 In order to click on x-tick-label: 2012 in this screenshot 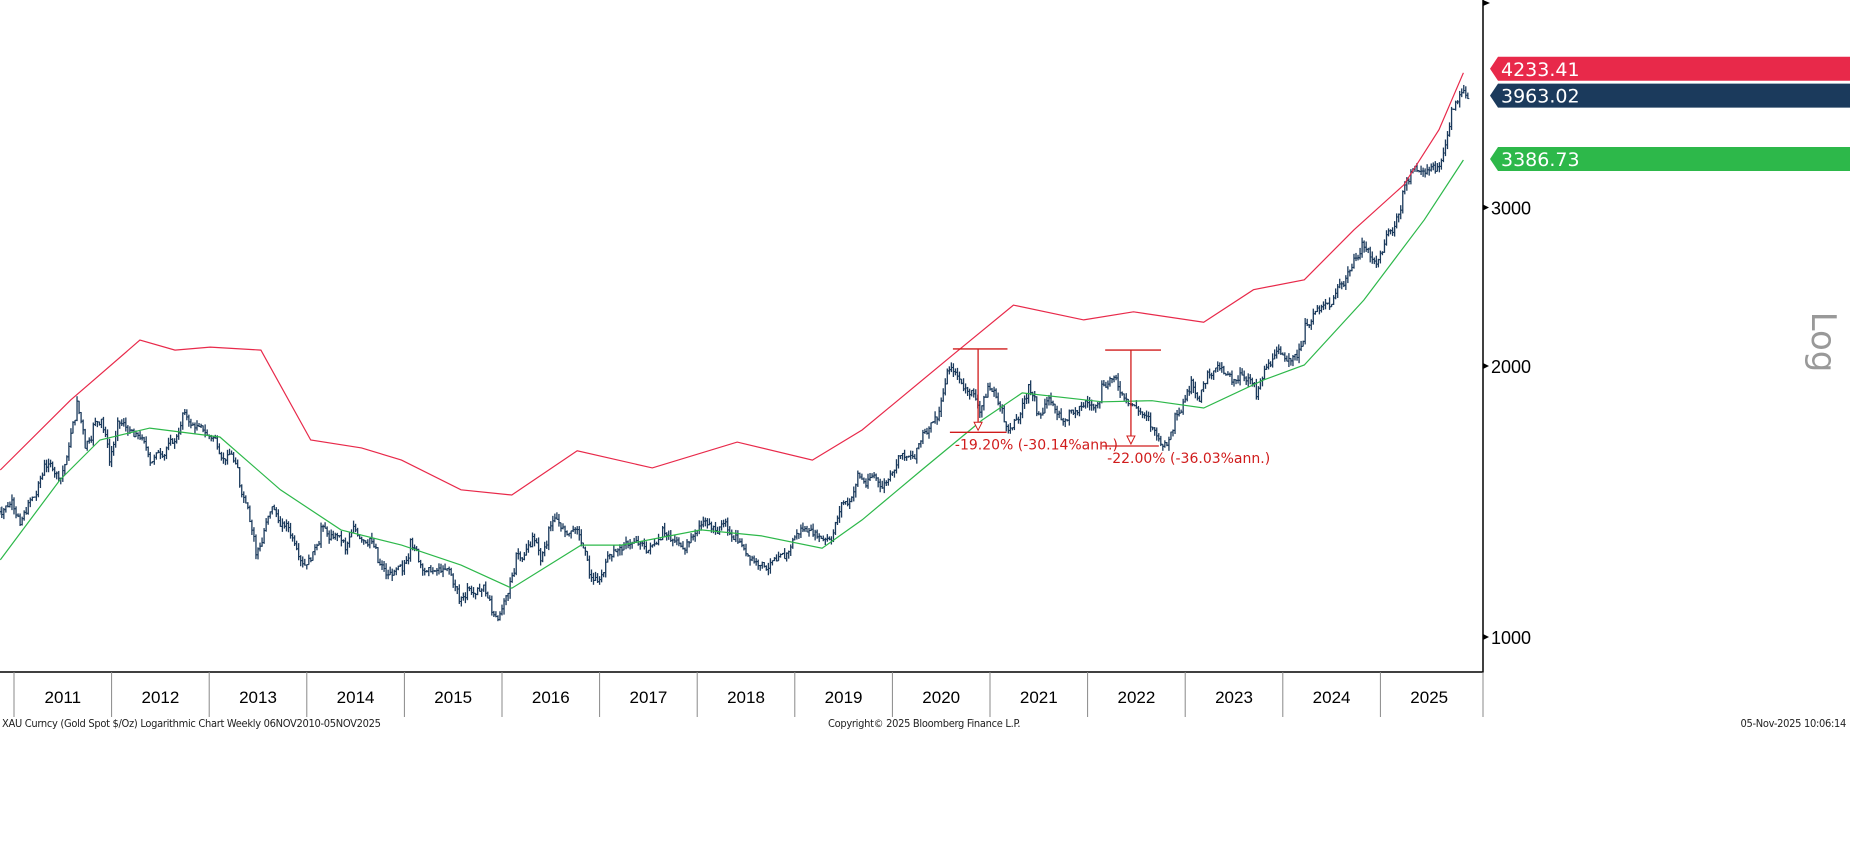, I will do `click(160, 697)`.